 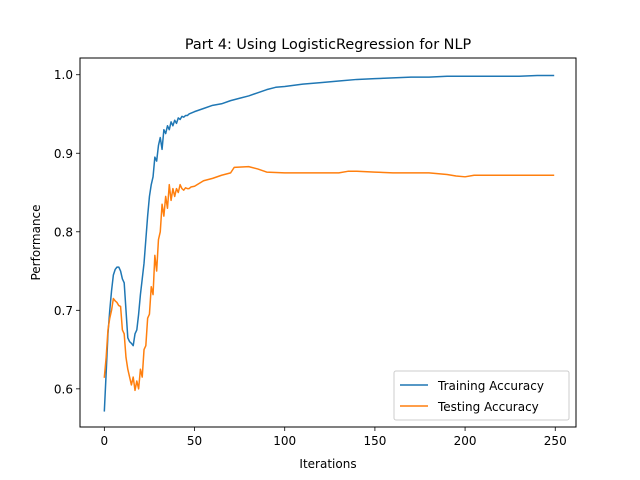 I want to click on chart-title: Part 4: Using LogisticRegression for NLP, so click(x=328, y=45).